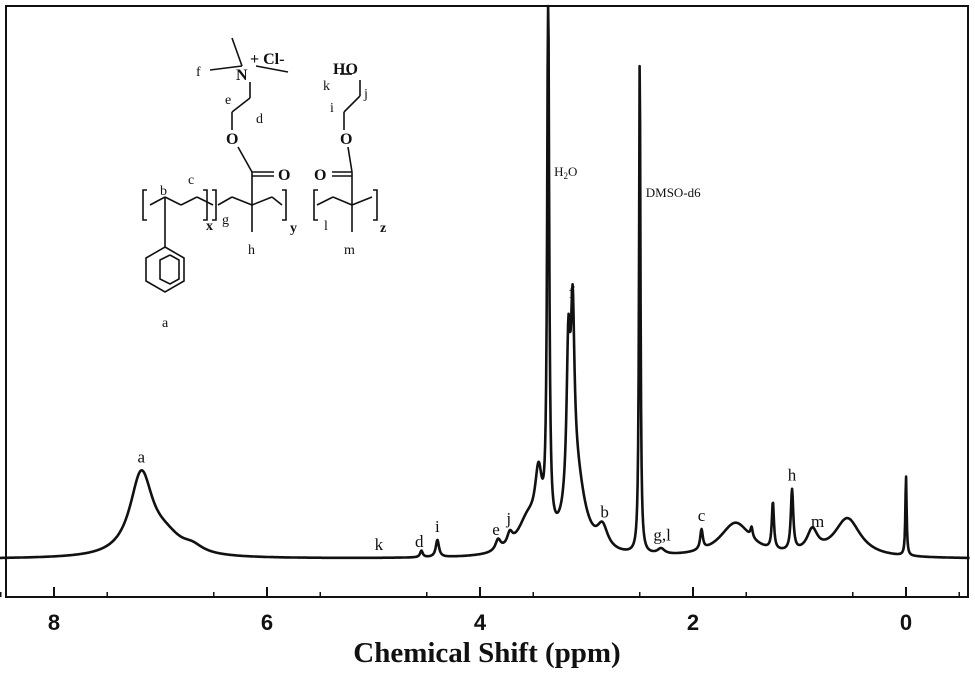 The image size is (975, 675). What do you see at coordinates (163, 191) in the screenshot?
I see `structure-label-b: b` at bounding box center [163, 191].